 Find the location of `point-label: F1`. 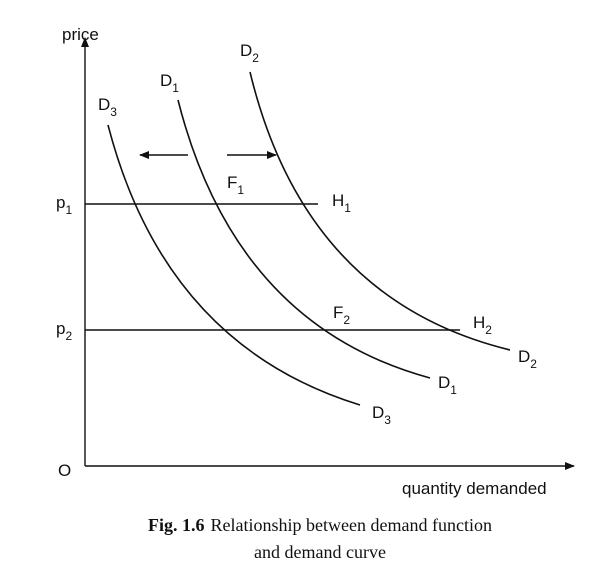

point-label: F1 is located at coordinates (235, 185).